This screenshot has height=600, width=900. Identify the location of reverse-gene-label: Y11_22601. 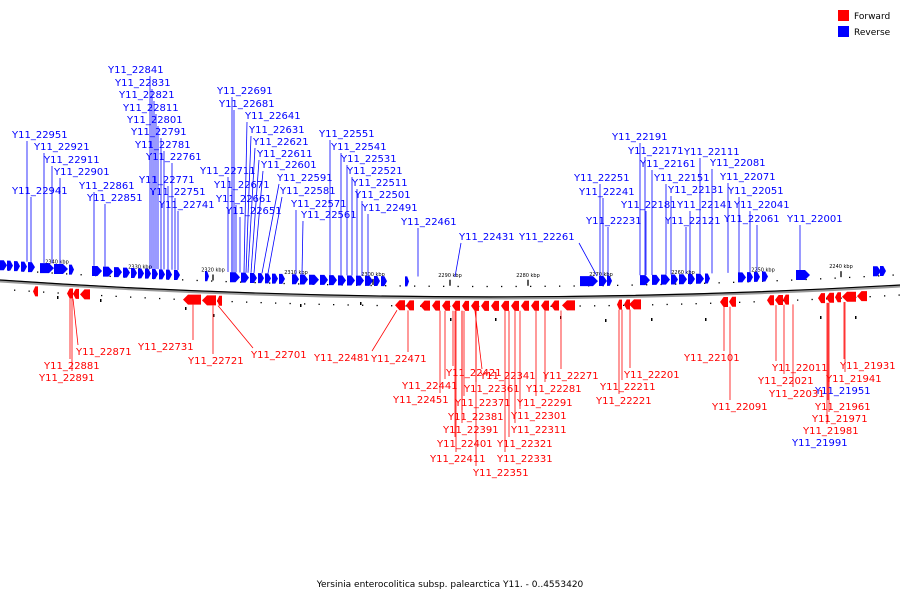
(288, 165).